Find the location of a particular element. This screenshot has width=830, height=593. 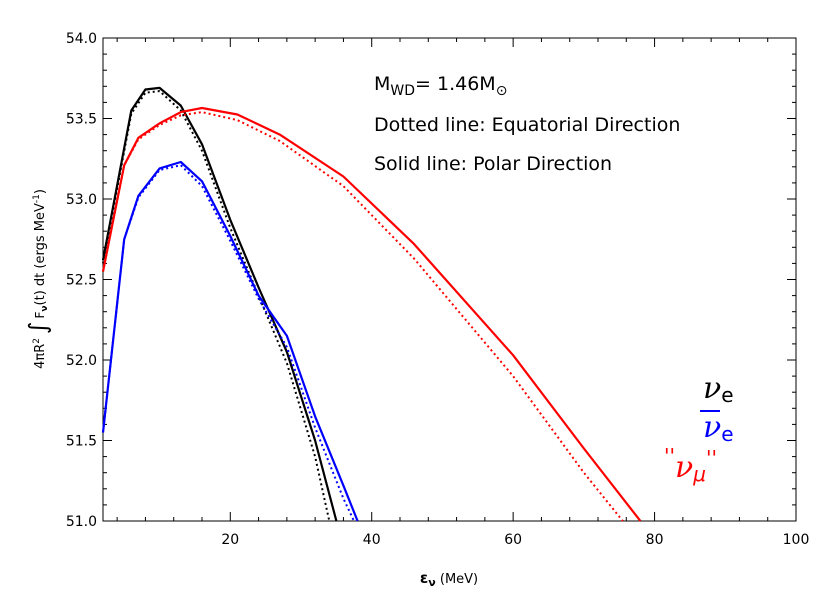

y-axis-unit-sup: -1 is located at coordinates (37, 198).